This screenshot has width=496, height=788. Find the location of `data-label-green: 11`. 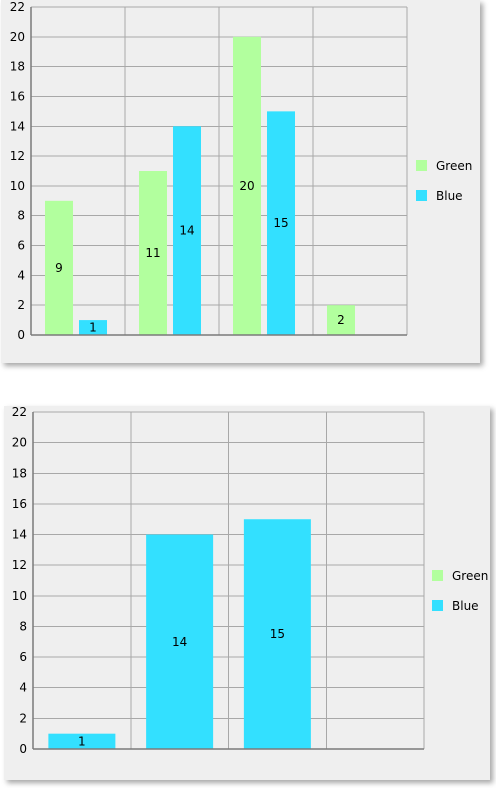

data-label-green: 11 is located at coordinates (152, 253).